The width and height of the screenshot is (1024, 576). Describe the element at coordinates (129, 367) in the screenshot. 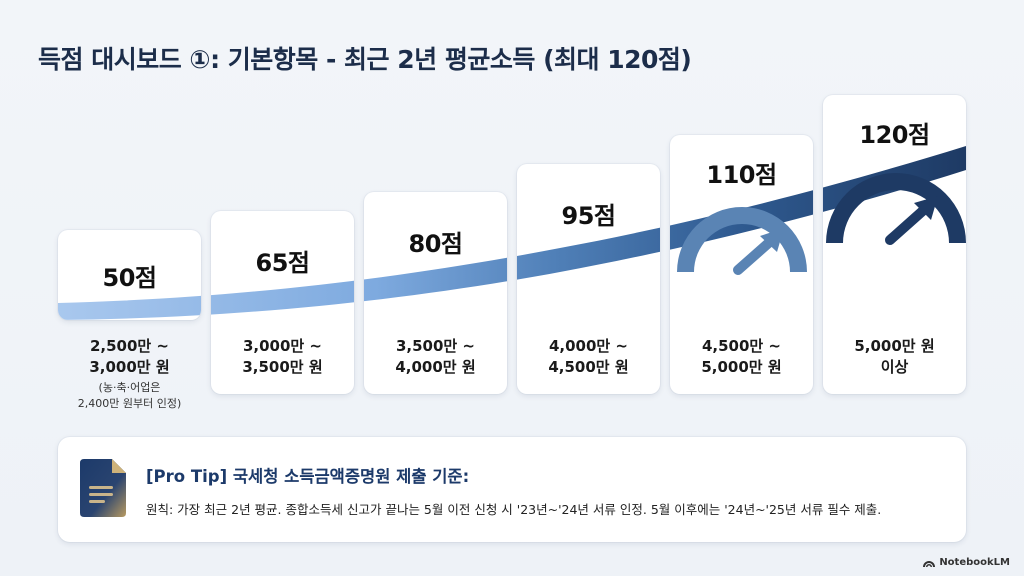

I see `tier-income-line2: 3,000만 원` at that location.